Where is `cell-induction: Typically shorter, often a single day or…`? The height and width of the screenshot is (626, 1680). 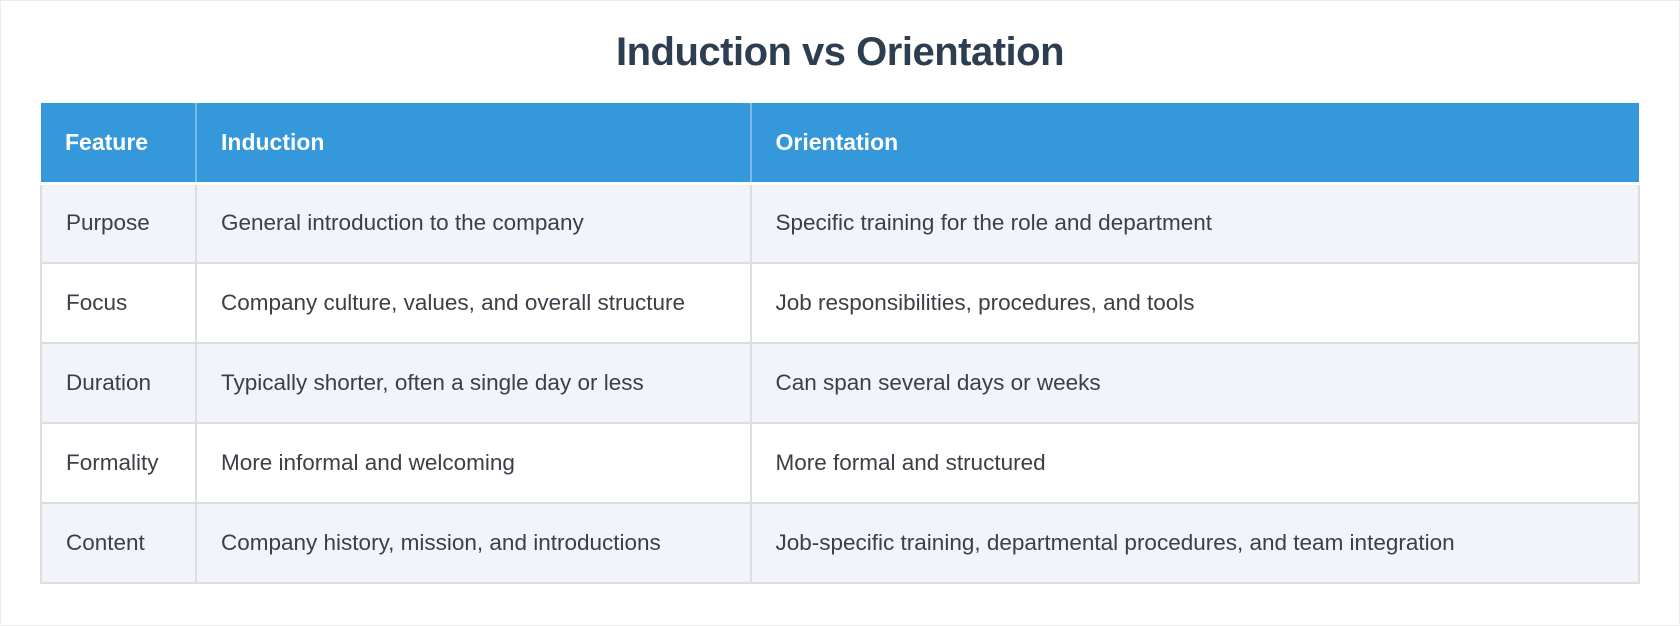
cell-induction: Typically shorter, often a single day or… is located at coordinates (473, 383).